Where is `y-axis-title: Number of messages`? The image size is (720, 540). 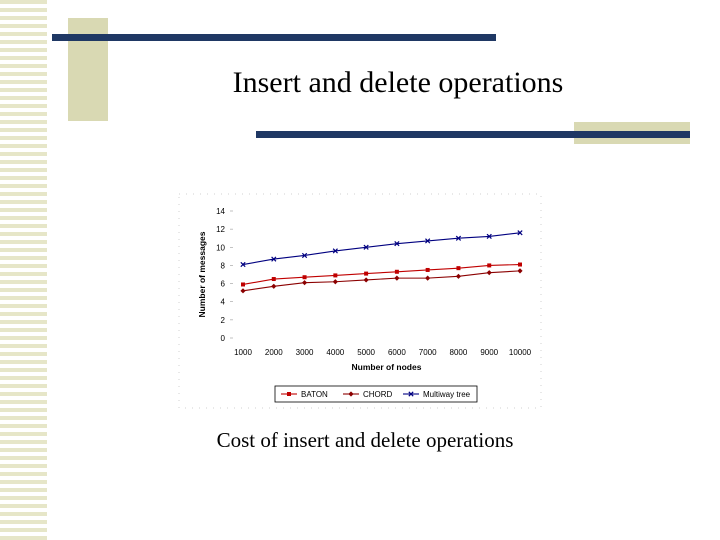
y-axis-title: Number of messages is located at coordinates (202, 274).